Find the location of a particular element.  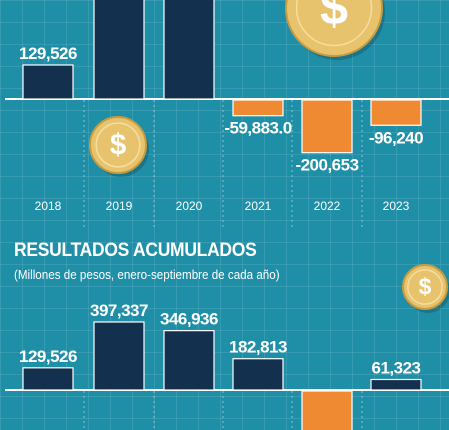

value-label-2020: 346,936 is located at coordinates (189, 319).